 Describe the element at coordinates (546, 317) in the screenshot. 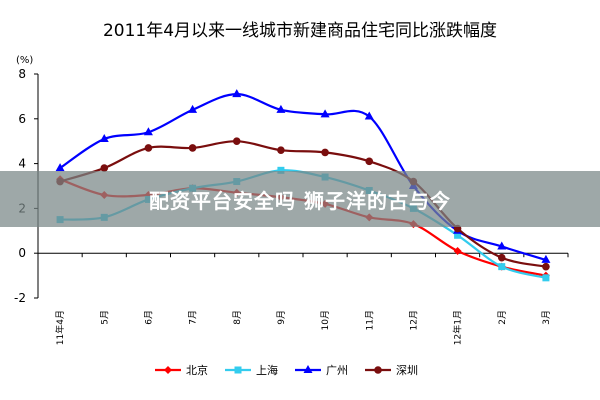

I see `x-tick-label: 3月` at that location.